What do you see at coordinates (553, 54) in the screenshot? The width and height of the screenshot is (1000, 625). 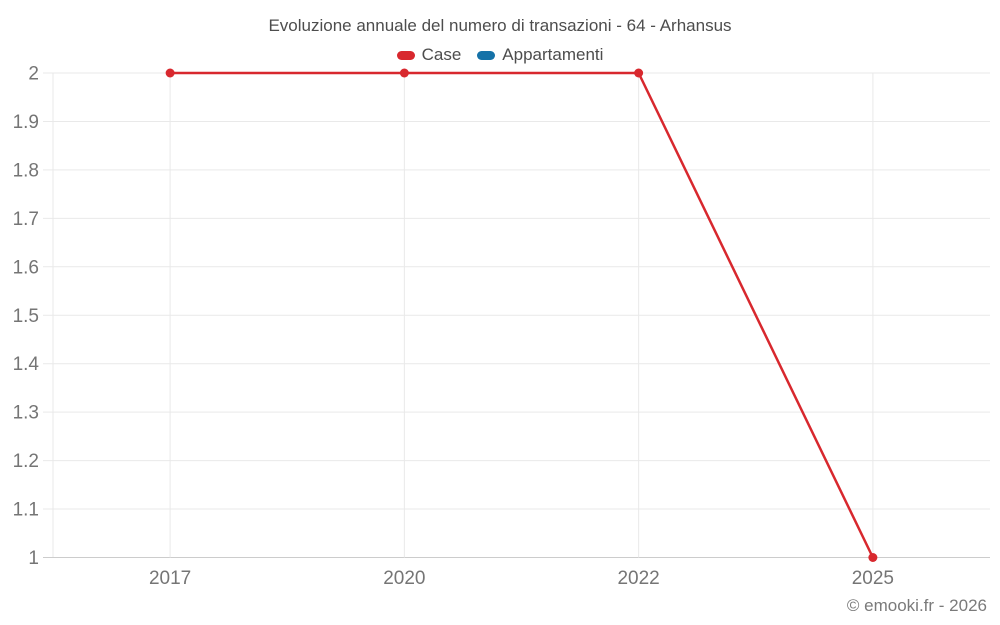 I see `legend-label: Appartamenti` at bounding box center [553, 54].